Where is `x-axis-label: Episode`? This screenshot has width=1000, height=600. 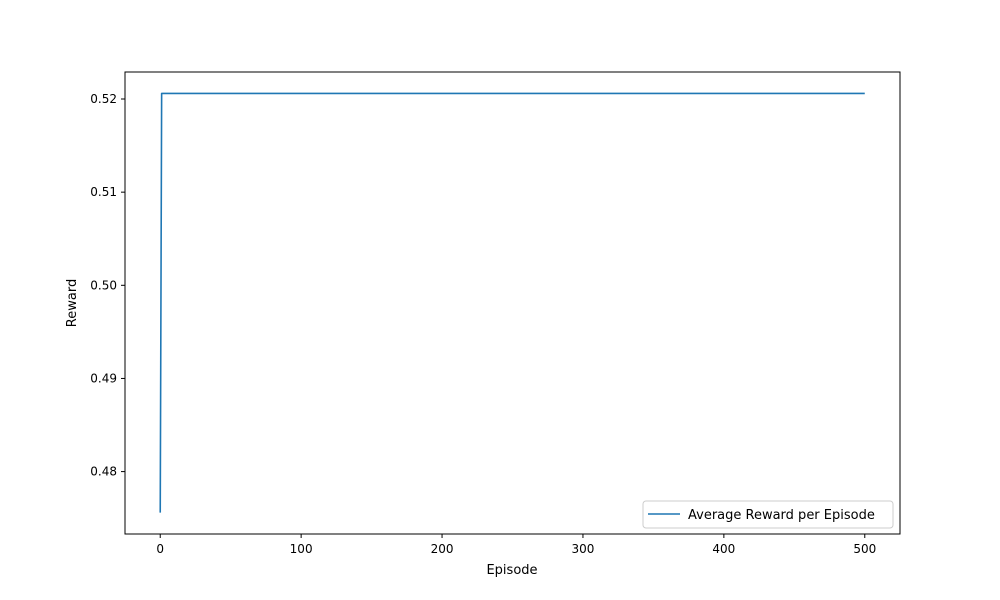 x-axis-label: Episode is located at coordinates (511, 570).